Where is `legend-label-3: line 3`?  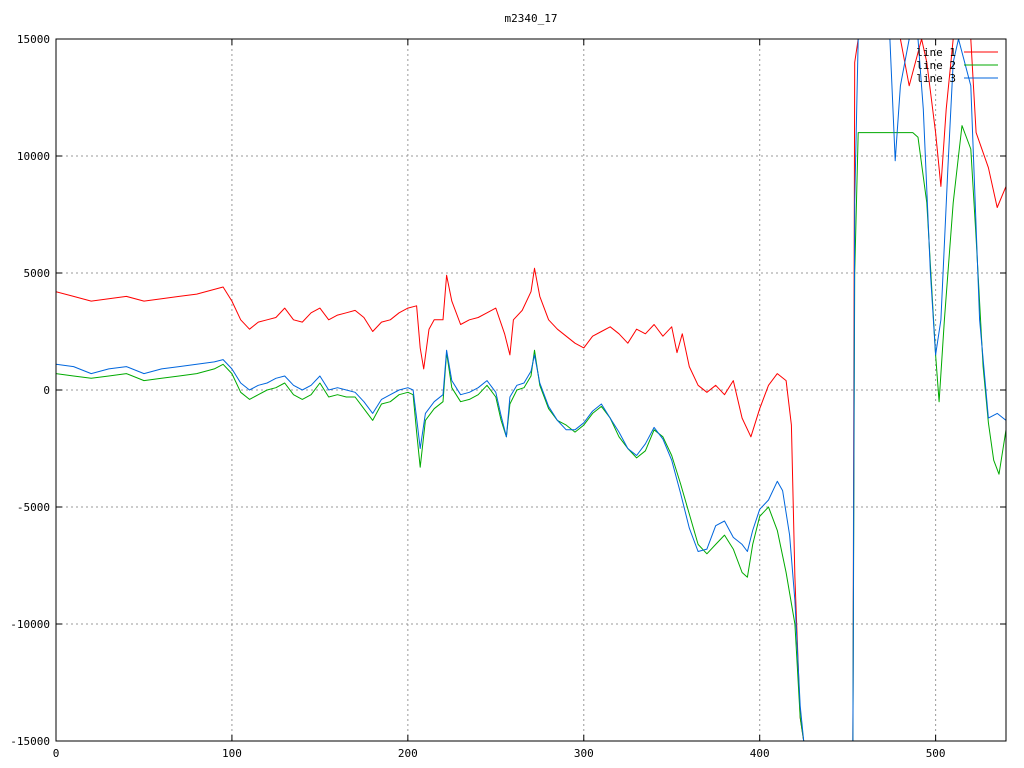 legend-label-3: line 3 is located at coordinates (936, 78).